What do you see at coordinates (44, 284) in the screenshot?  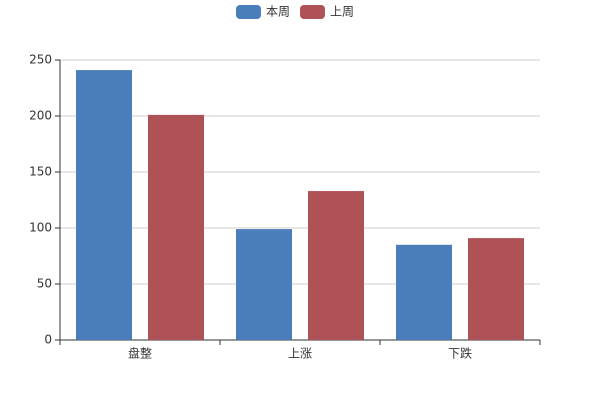 I see `y-tick-label: 50` at bounding box center [44, 284].